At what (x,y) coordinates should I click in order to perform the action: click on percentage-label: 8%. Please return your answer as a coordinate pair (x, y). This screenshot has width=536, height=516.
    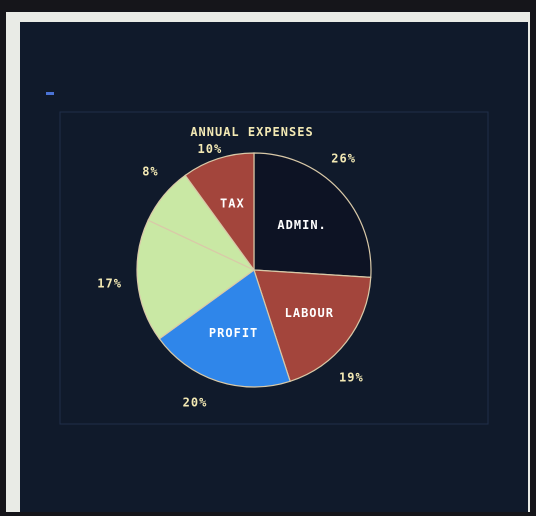
    Looking at the image, I should click on (150, 171).